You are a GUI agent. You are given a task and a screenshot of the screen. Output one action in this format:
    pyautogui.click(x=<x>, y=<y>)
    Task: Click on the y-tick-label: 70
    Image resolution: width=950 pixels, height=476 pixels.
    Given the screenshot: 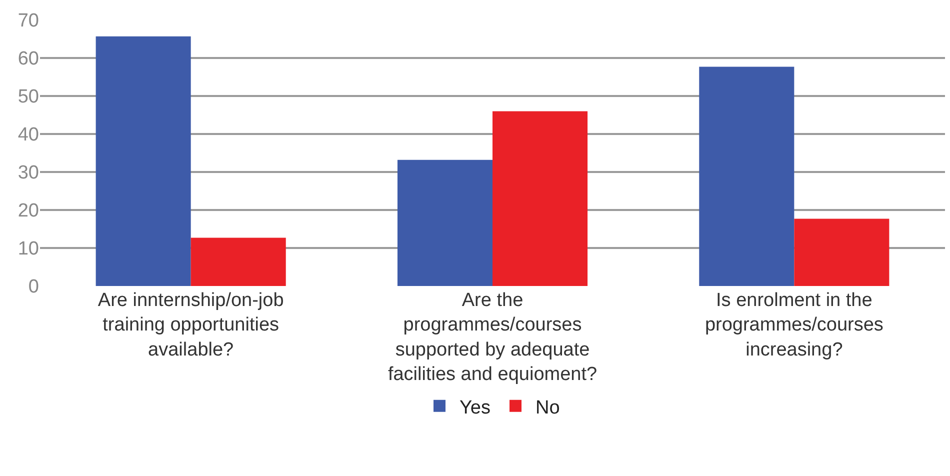 What is the action you would take?
    pyautogui.click(x=28, y=21)
    